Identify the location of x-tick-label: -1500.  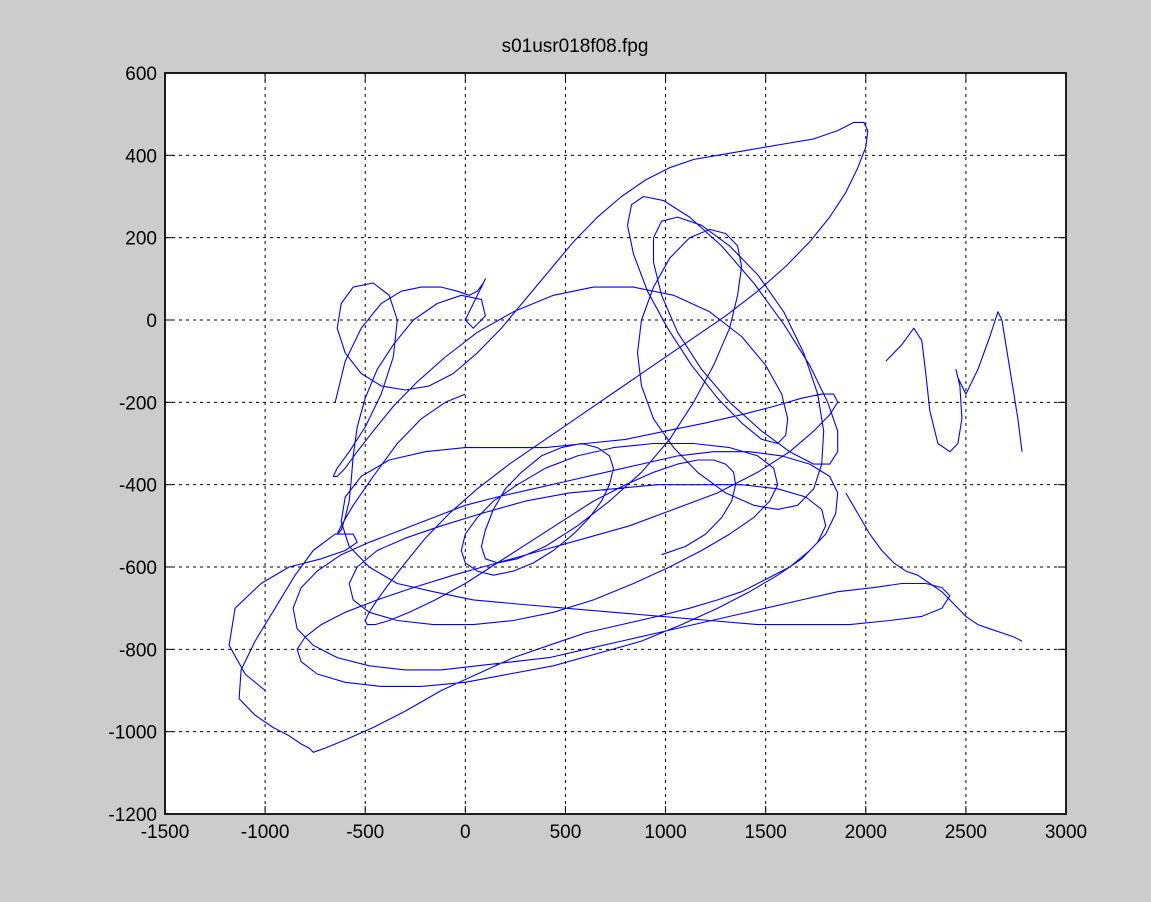
(165, 832).